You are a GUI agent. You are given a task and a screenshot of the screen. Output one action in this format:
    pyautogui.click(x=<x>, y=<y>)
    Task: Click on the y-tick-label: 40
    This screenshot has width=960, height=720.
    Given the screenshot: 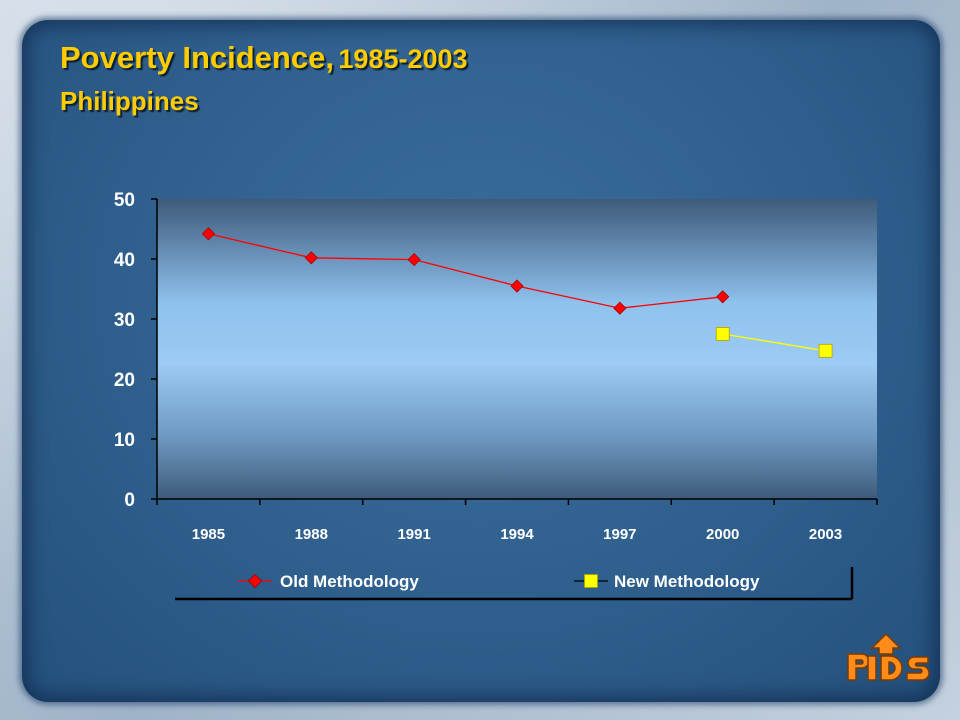 What is the action you would take?
    pyautogui.click(x=124, y=260)
    